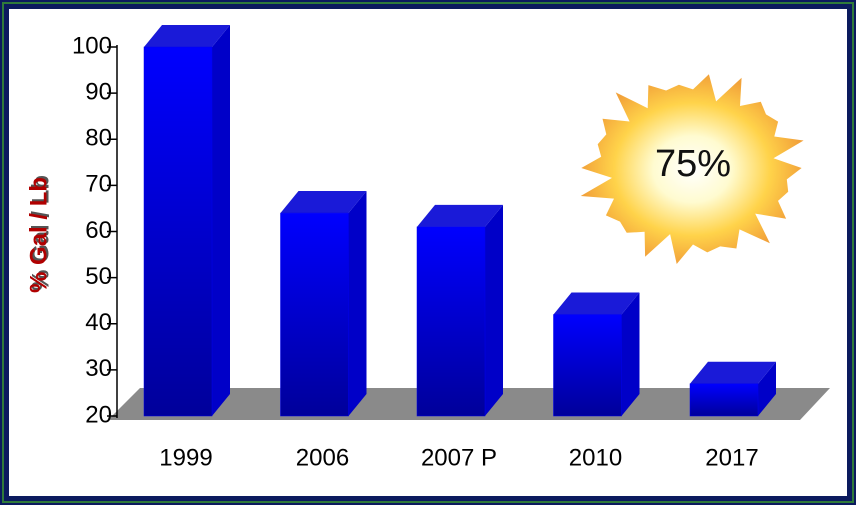  I want to click on annotation: 75%, so click(693, 164).